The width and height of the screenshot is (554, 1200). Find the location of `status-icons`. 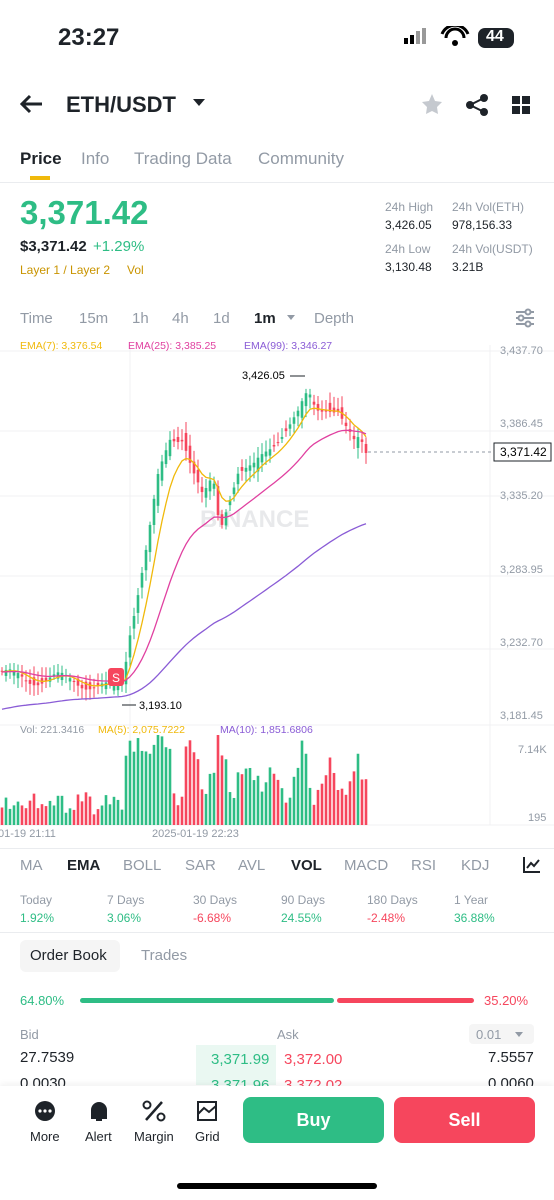

status-icons is located at coordinates (459, 37).